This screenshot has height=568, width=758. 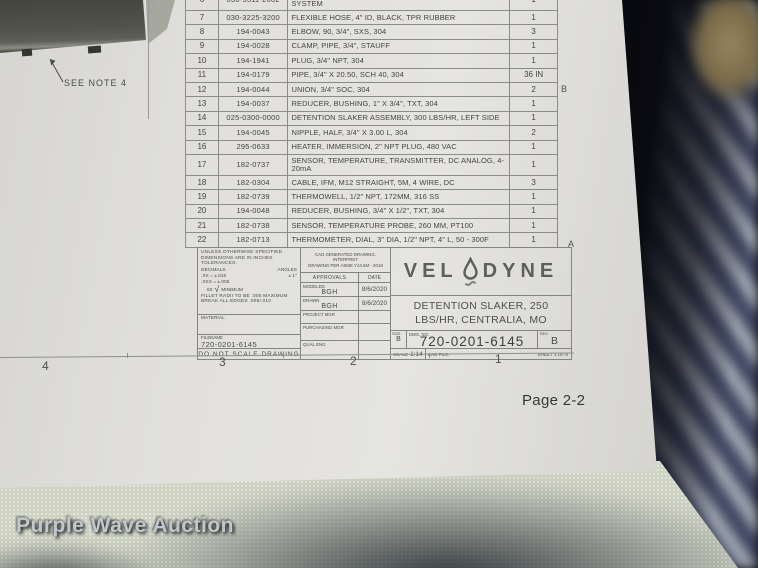 I want to click on parts-cell-desc: SENSOR, TEMPERATURE PROBE, 260 MM, PT100, so click(x=399, y=226).